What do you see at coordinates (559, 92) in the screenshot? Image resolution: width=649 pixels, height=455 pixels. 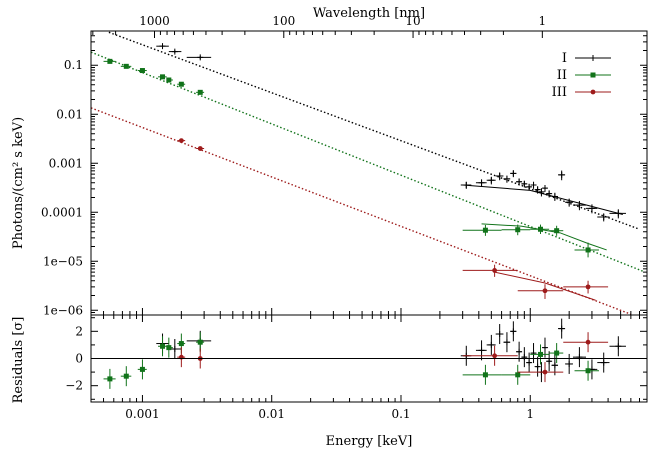 I see `legend-label-III: III` at bounding box center [559, 92].